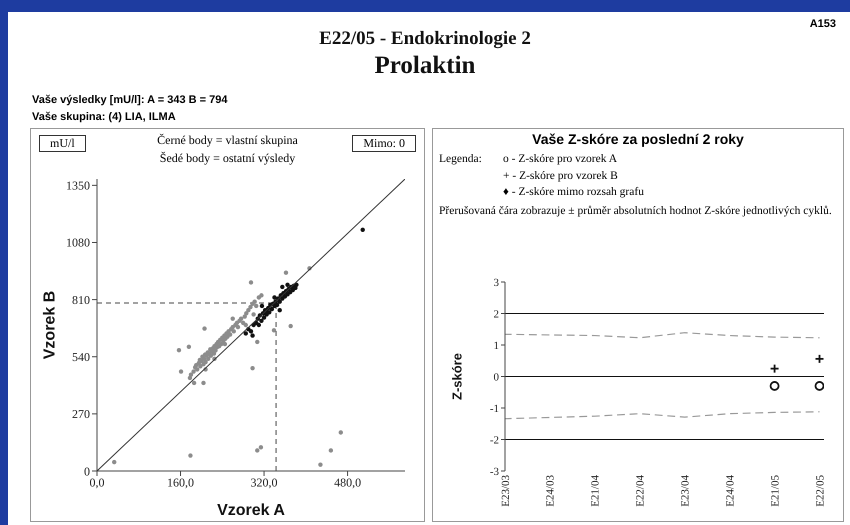 The image size is (850, 525). Describe the element at coordinates (130, 100) in the screenshot. I see `text: Vaše výsledky [mU/l]: A = 343 B = 794` at that location.